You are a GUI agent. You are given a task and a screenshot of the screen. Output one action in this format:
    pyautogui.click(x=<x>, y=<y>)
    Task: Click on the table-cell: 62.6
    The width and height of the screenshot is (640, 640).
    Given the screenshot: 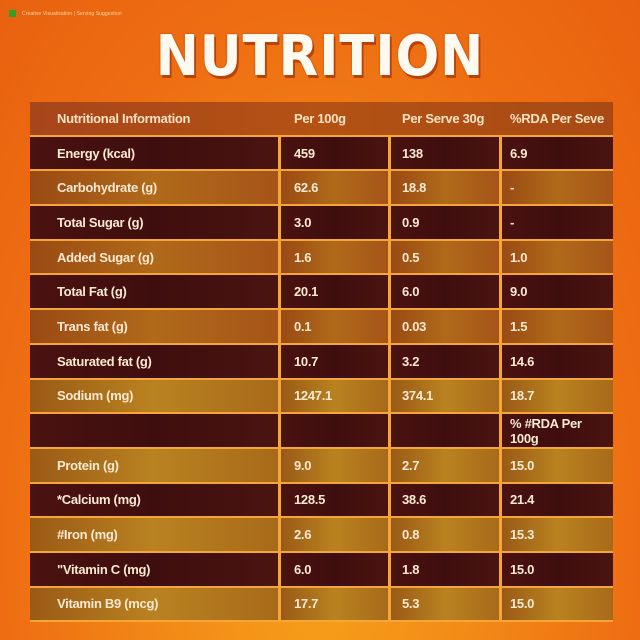 What is the action you would take?
    pyautogui.click(x=336, y=188)
    